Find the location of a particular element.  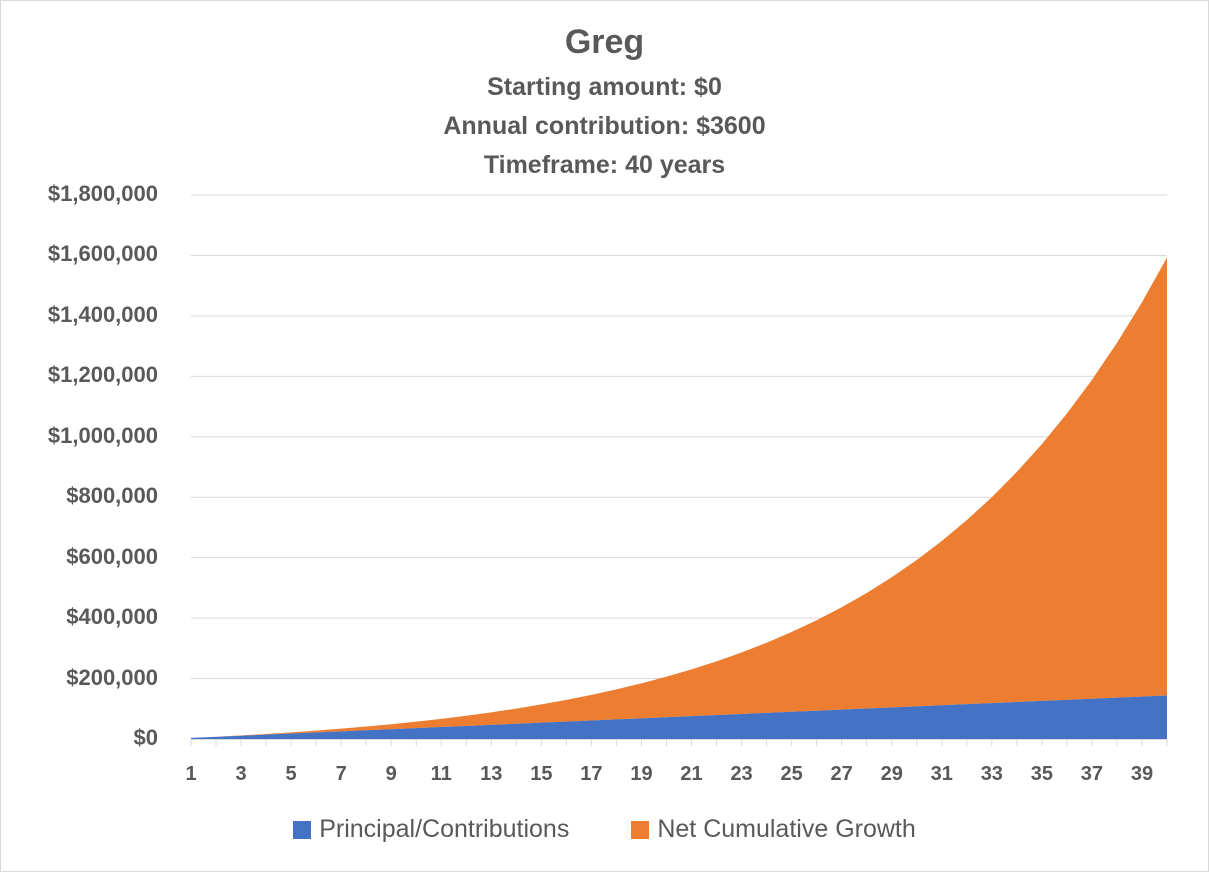

y-tick-label: $1,800,000 is located at coordinates (102, 193).